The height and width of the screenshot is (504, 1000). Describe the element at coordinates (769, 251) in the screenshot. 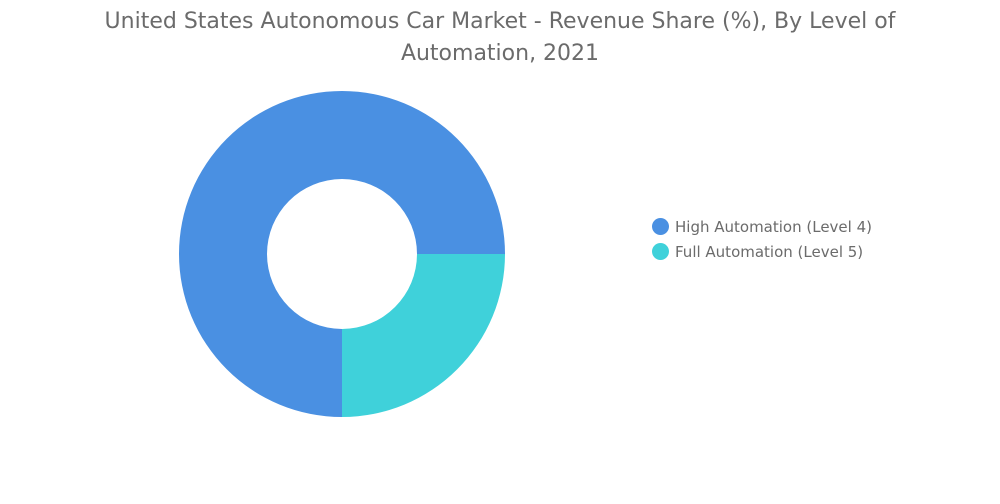

I see `legend-label-full-automation: Full Automation (Level 5)` at that location.